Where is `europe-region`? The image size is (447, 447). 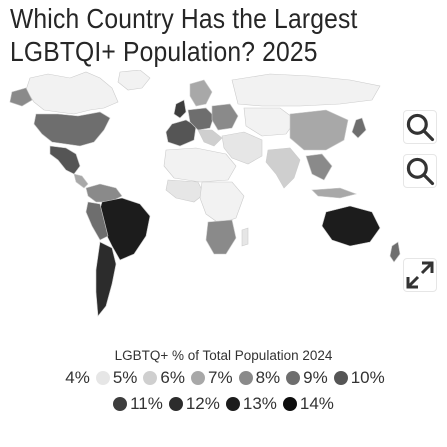 europe-region is located at coordinates (202, 113).